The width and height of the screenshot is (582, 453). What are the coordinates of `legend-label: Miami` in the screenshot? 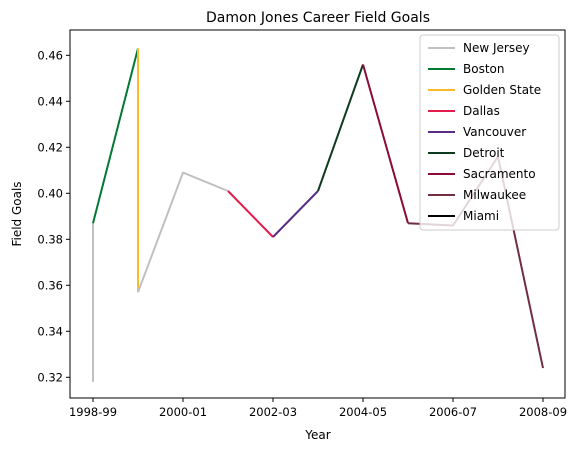 It's located at (481, 216).